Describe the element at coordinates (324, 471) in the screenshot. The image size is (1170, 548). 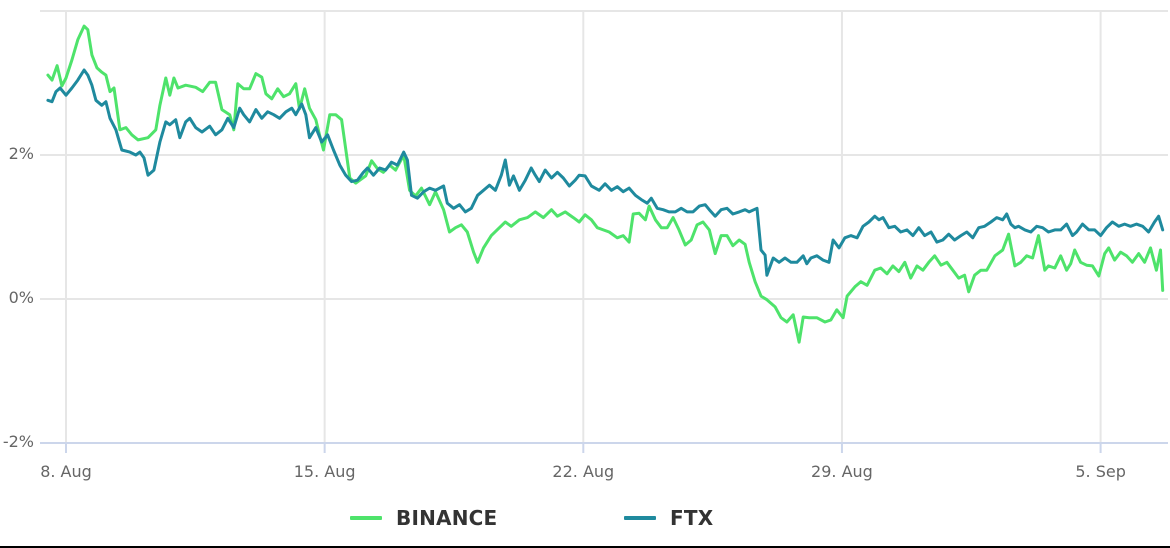
I see `x-tick-label: 15. Aug` at that location.